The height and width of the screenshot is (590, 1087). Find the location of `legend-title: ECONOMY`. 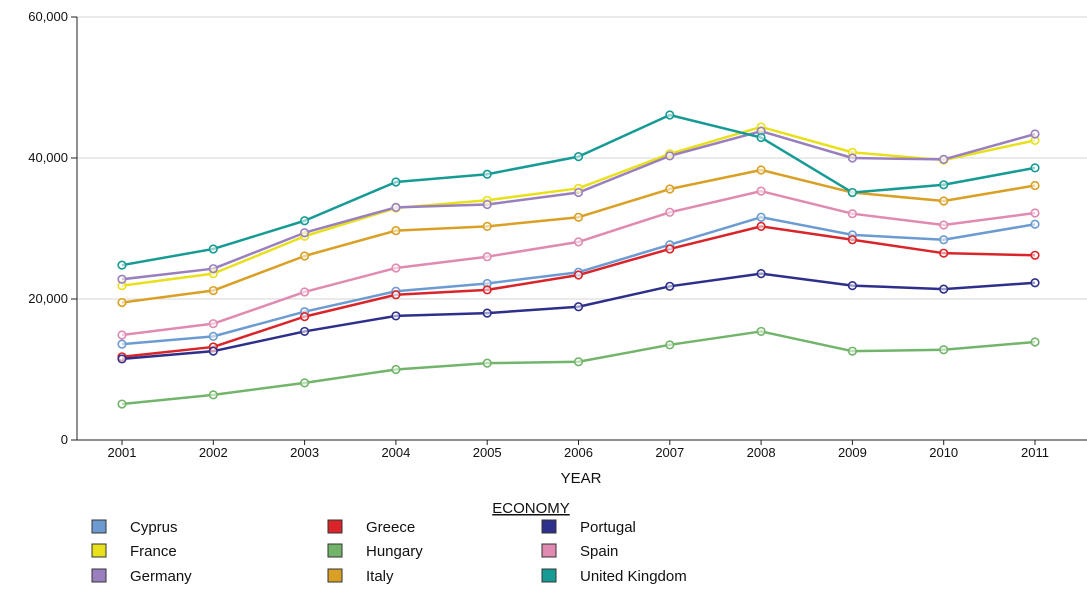

legend-title: ECONOMY is located at coordinates (531, 508).